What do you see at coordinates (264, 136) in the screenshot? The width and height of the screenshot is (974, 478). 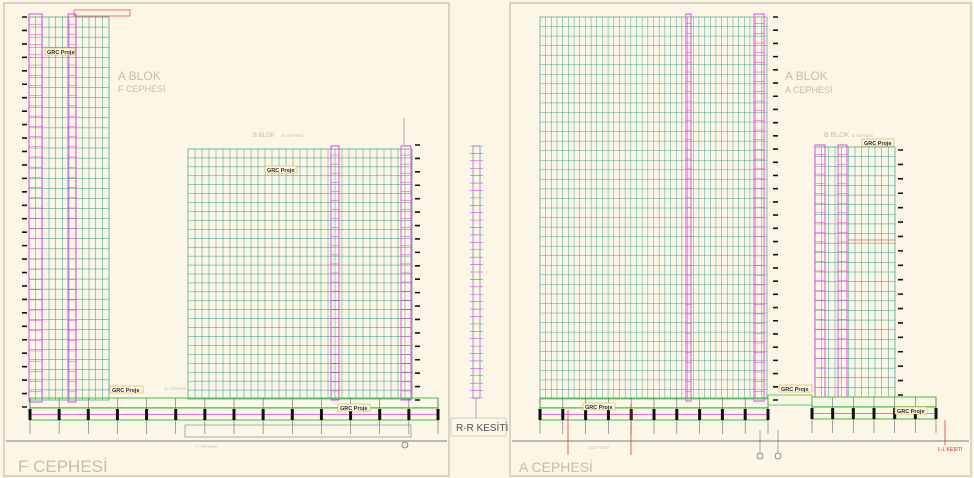 I see `left-b-blok-name: B BLOK` at bounding box center [264, 136].